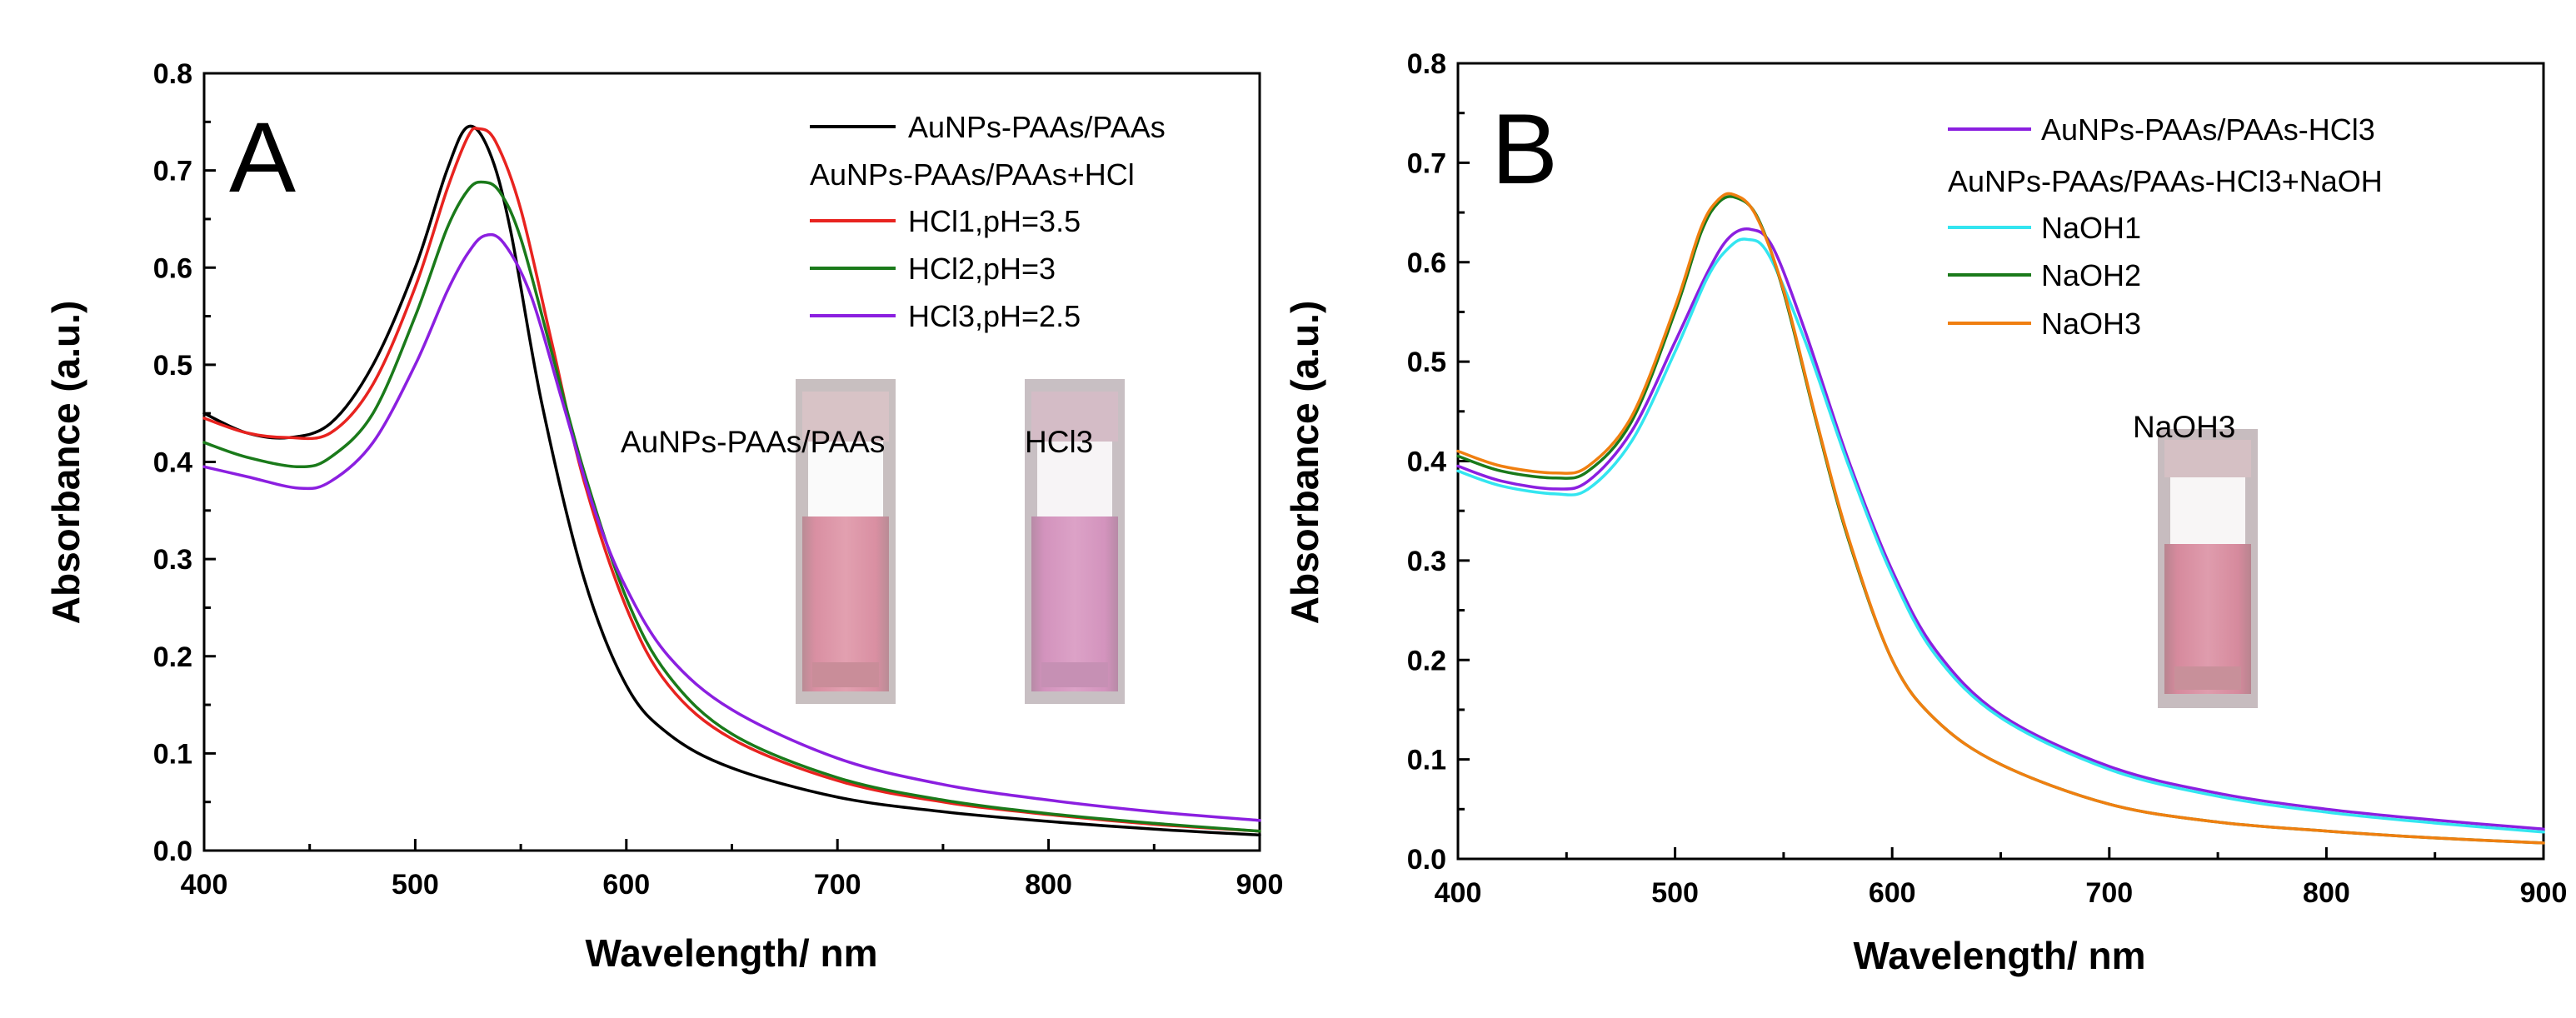  What do you see at coordinates (837, 885) in the screenshot?
I see `panel-a-x-tick-label: 700` at bounding box center [837, 885].